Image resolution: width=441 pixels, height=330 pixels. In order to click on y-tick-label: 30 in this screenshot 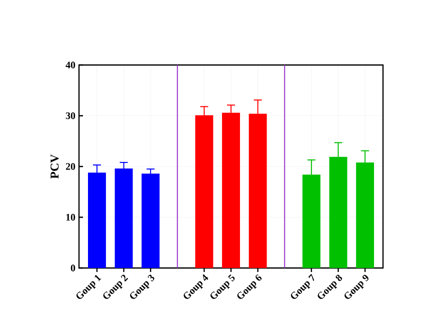, I will do `click(71, 116)`.